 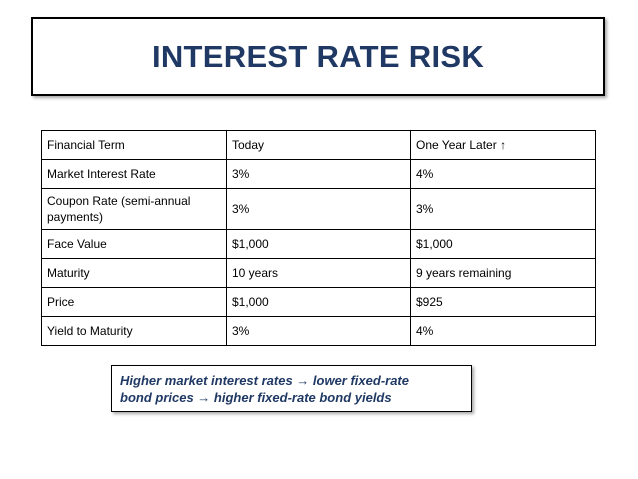 I want to click on table-row: Maturity 10 years 9 years remaining, so click(x=318, y=273).